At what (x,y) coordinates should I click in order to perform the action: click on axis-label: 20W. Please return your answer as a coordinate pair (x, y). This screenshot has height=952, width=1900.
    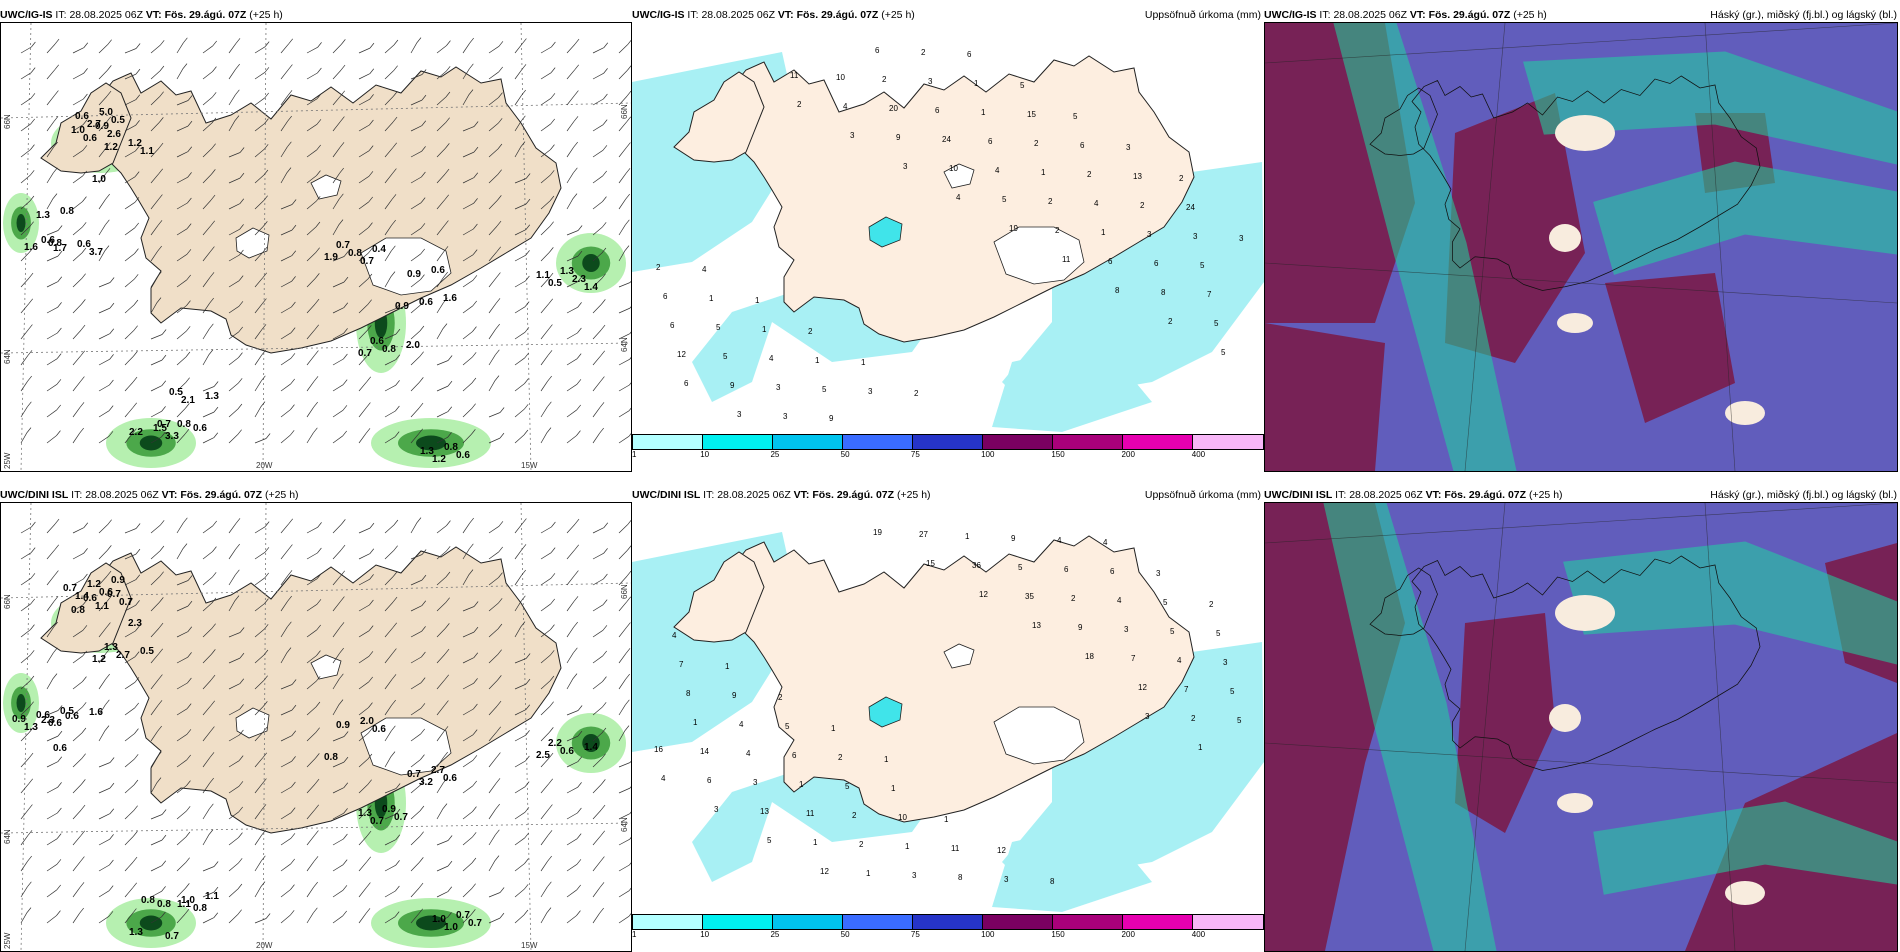
    Looking at the image, I should click on (264, 465).